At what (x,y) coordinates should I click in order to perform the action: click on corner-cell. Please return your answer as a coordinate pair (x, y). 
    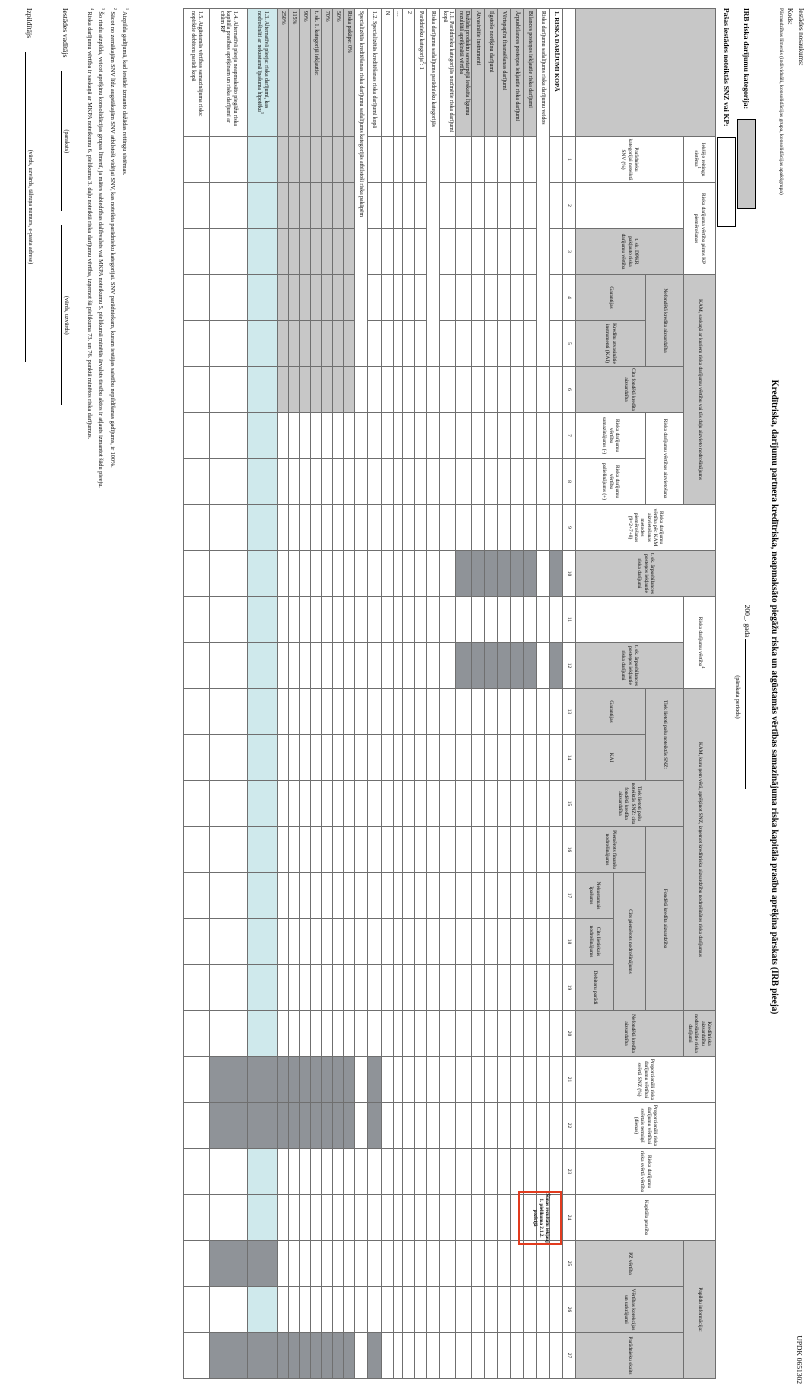
    Looking at the image, I should click on (645, 72).